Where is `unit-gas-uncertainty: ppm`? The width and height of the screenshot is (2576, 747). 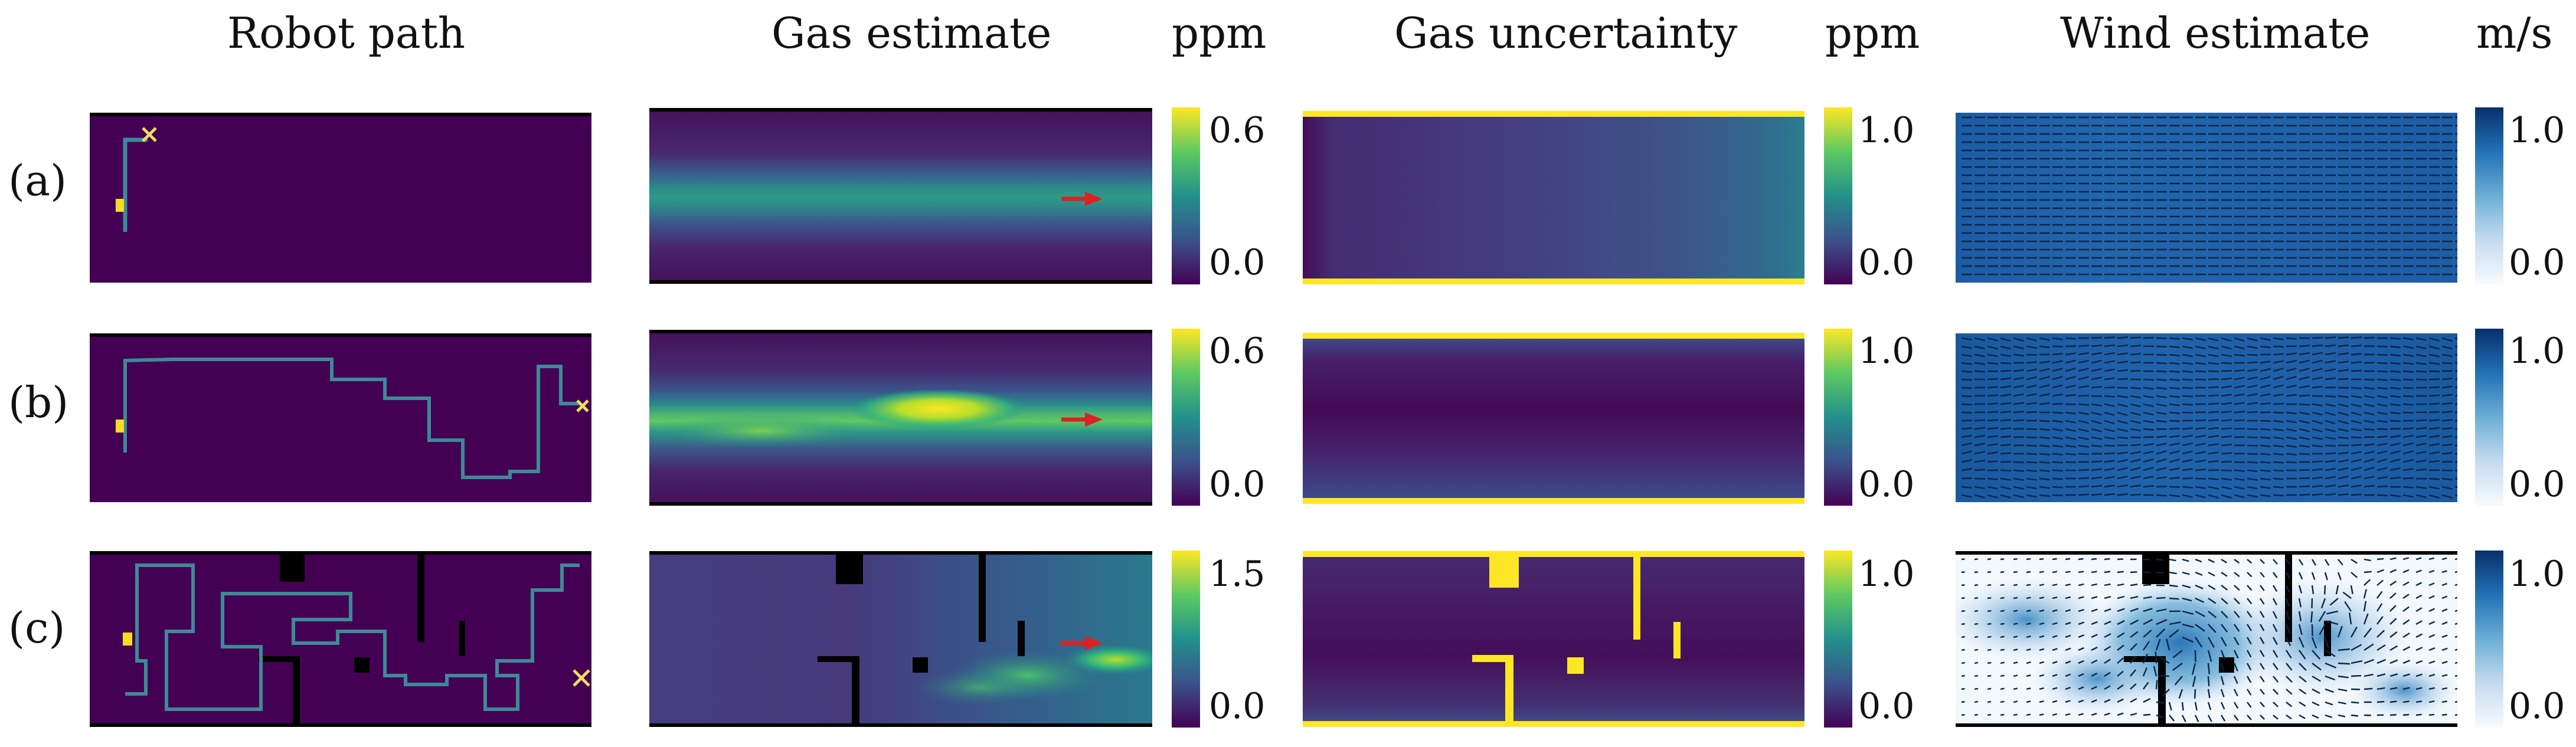
unit-gas-uncertainty: ppm is located at coordinates (1872, 33).